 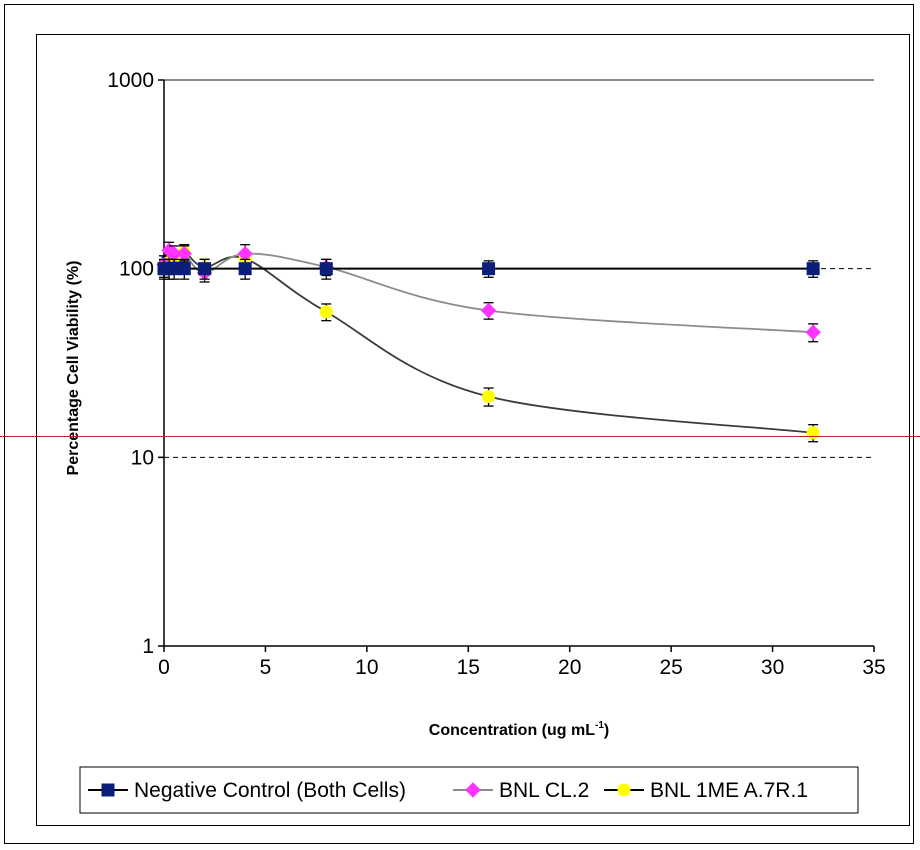 What do you see at coordinates (266, 667) in the screenshot?
I see `x-tick-label: 5` at bounding box center [266, 667].